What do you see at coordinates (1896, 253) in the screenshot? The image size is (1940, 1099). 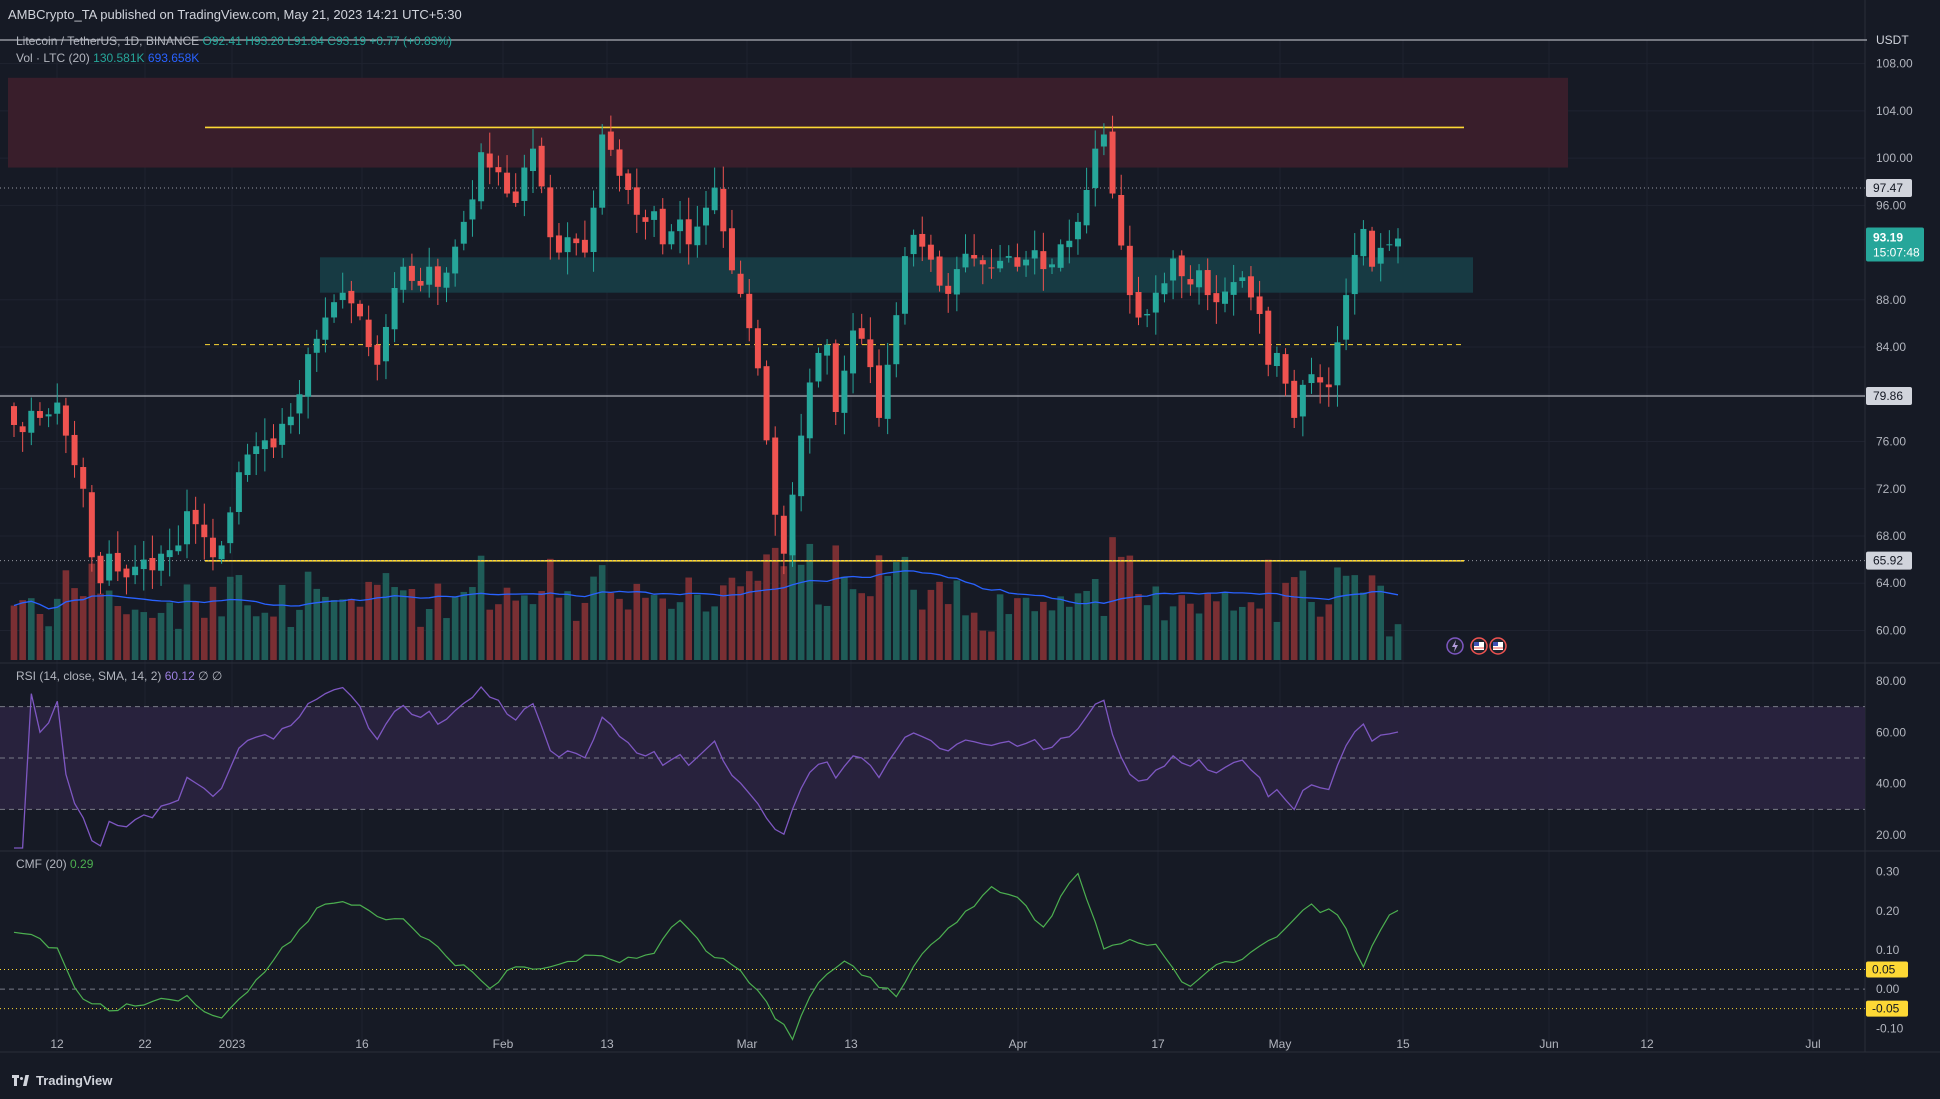 I see `countdown-label: 15:07:48` at bounding box center [1896, 253].